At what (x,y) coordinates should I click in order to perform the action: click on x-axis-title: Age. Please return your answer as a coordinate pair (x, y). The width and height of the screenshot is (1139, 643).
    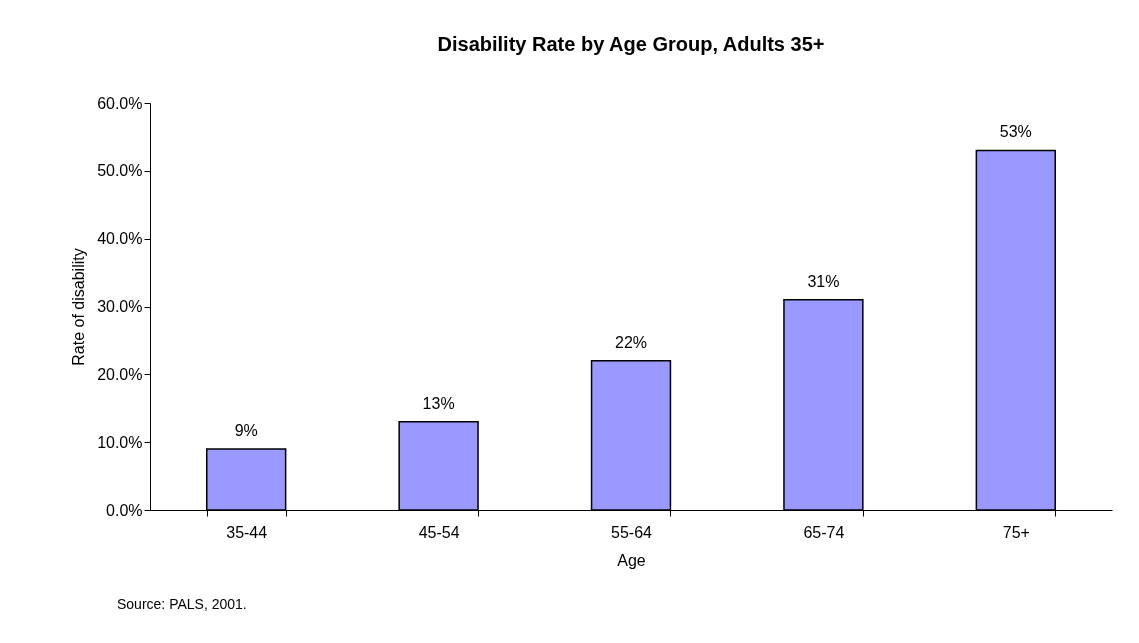
    Looking at the image, I should click on (631, 560).